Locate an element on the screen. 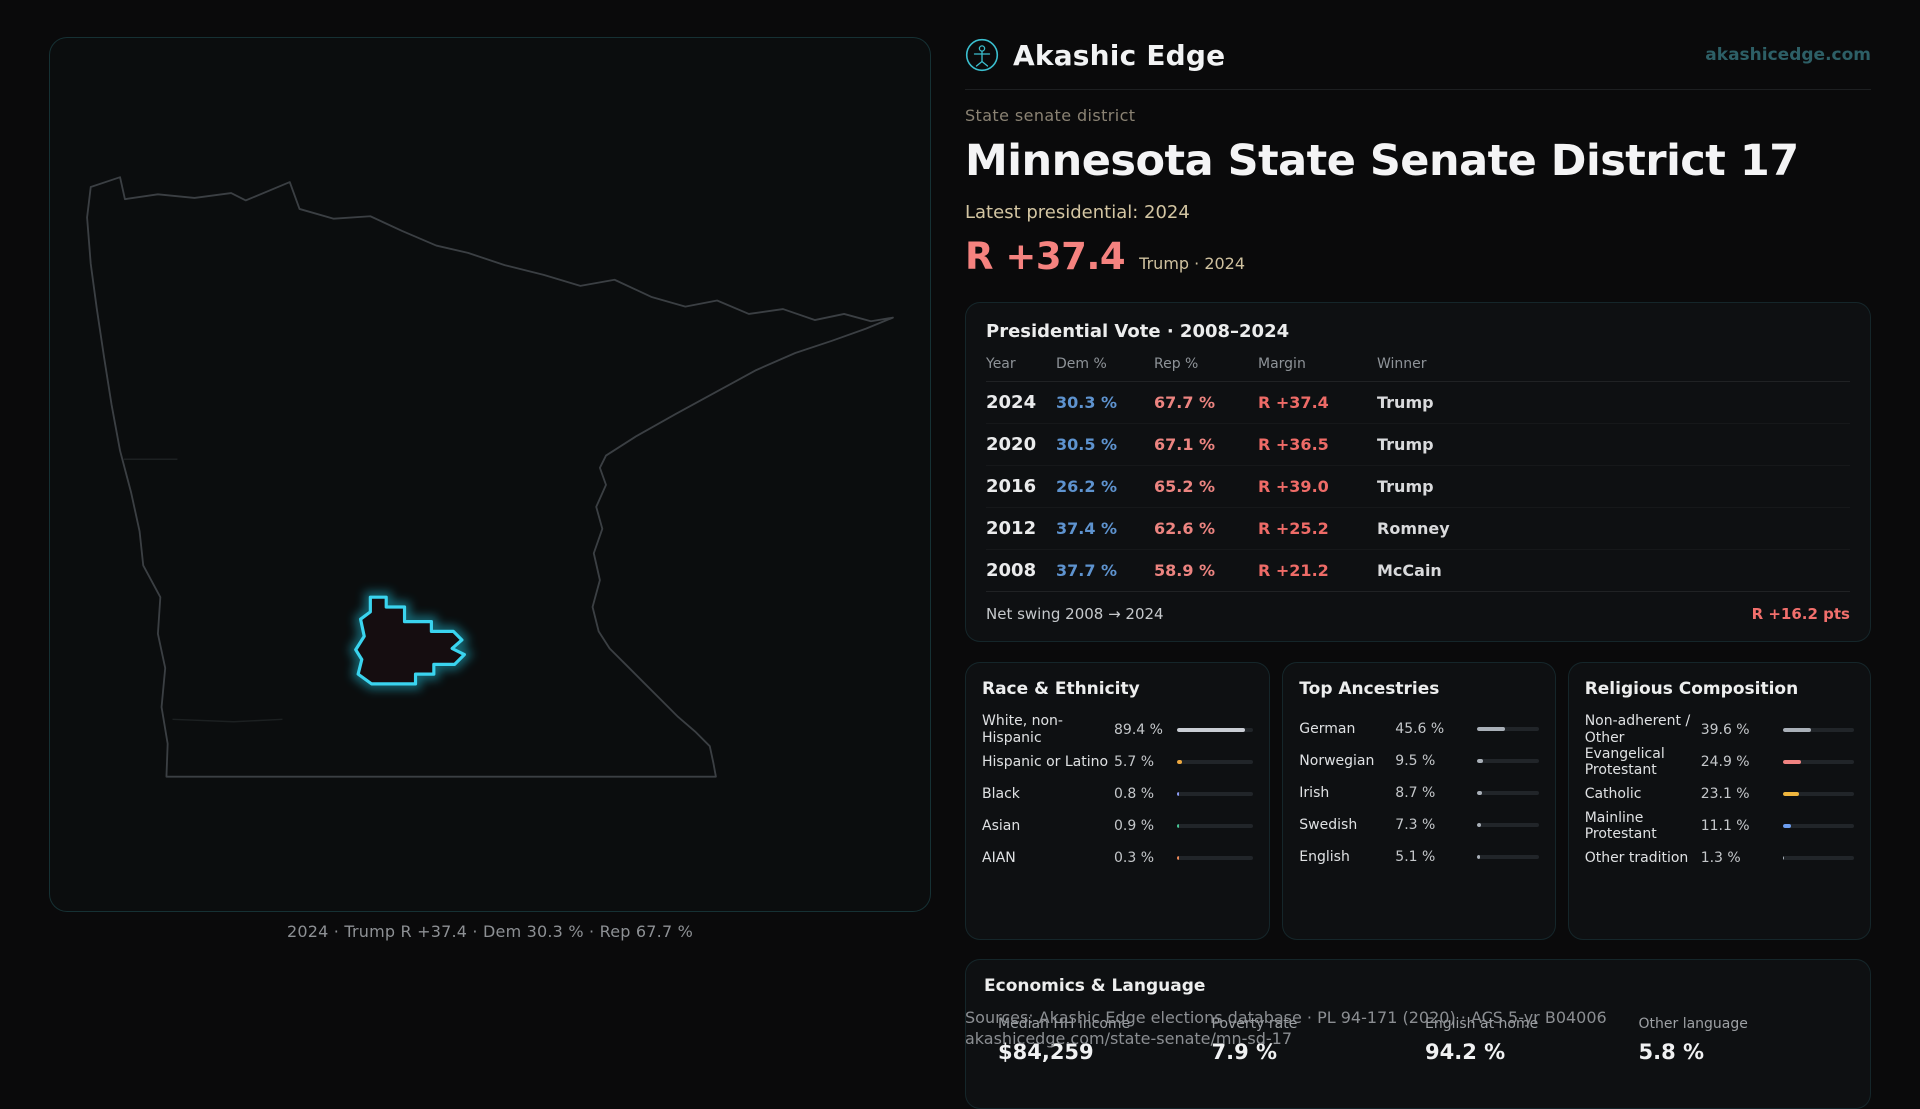 The height and width of the screenshot is (1109, 1920). item-label: English is located at coordinates (1324, 857).